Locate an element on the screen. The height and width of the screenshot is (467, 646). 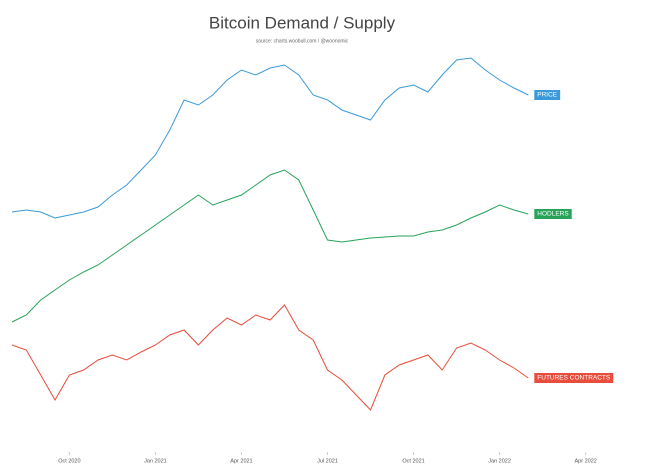
series-label: FUTURES CONTRACTS is located at coordinates (574, 378).